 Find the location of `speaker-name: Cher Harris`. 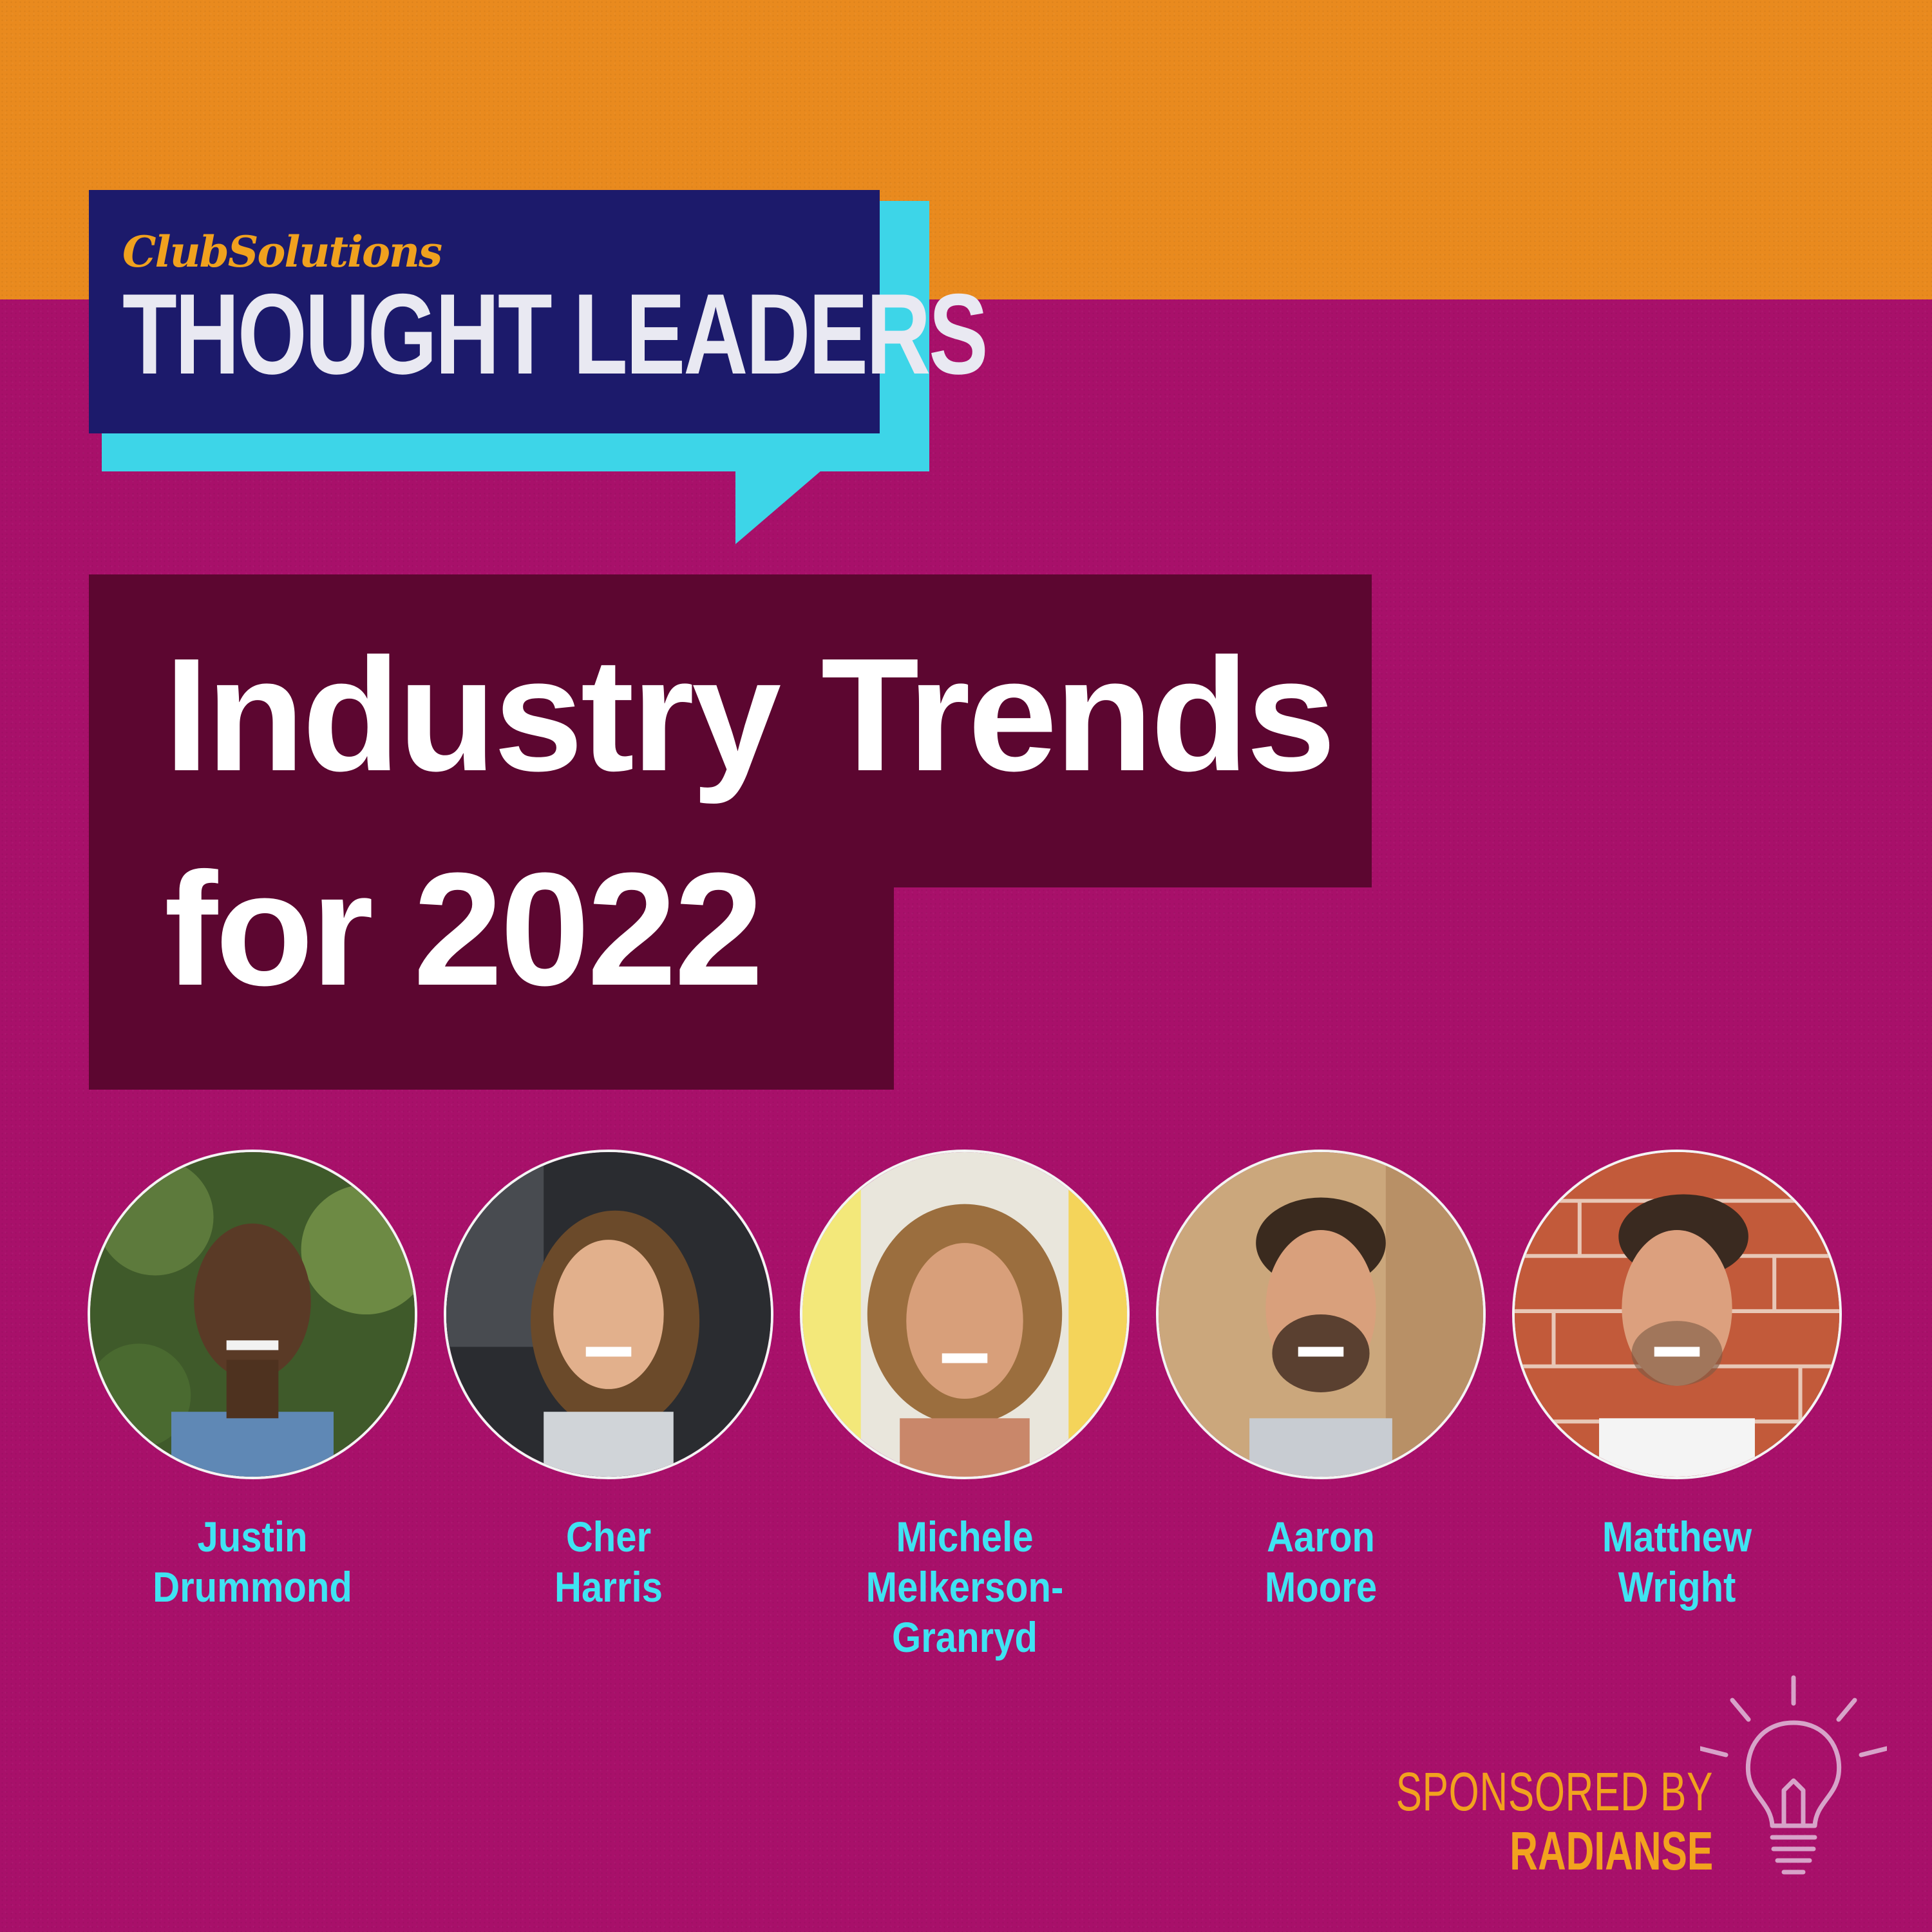

speaker-name: Cher Harris is located at coordinates (609, 1562).